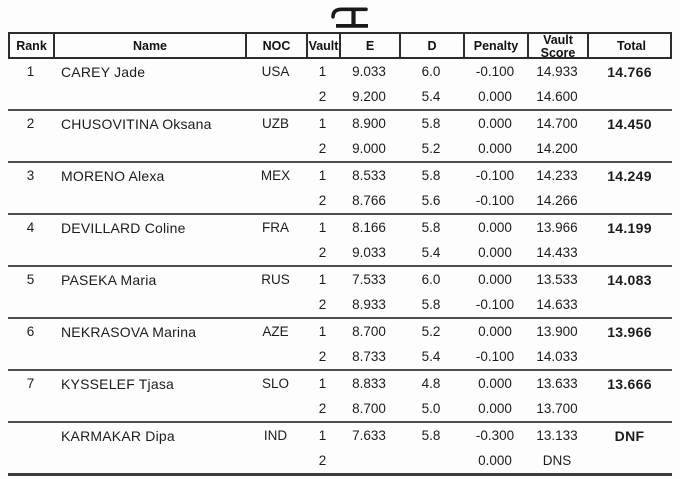  Describe the element at coordinates (431, 200) in the screenshot. I see `d-score: 5.6` at that location.